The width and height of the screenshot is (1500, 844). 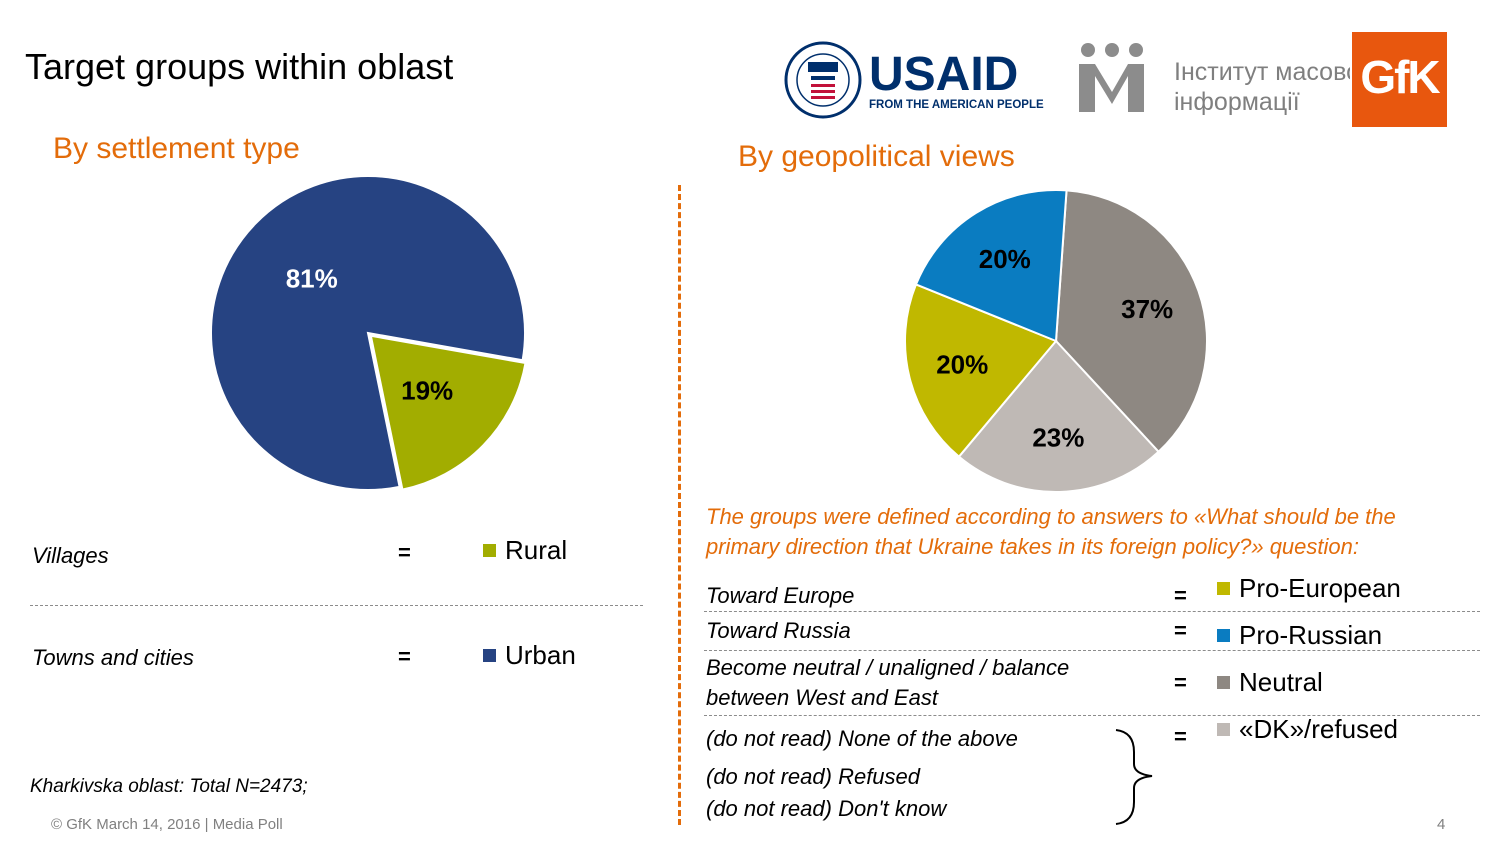 I want to click on toward-russia-label: Toward Russia, so click(x=778, y=630).